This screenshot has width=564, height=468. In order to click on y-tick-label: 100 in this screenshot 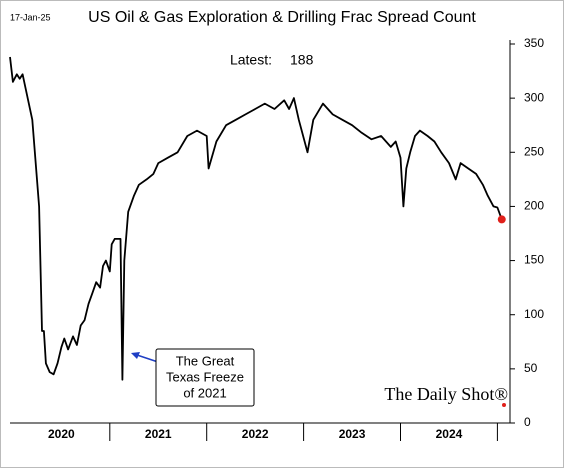, I will do `click(534, 314)`.